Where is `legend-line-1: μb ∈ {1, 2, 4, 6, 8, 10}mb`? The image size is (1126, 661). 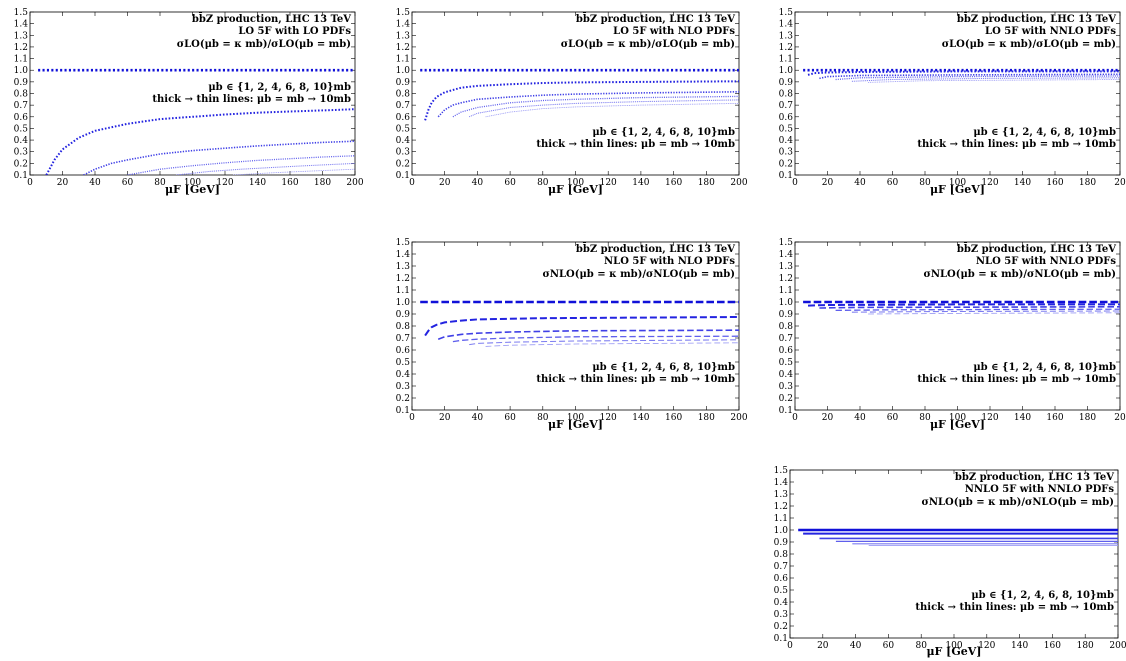 legend-line-1: μb ∈ {1, 2, 4, 6, 8, 10}mb is located at coordinates (1044, 367).